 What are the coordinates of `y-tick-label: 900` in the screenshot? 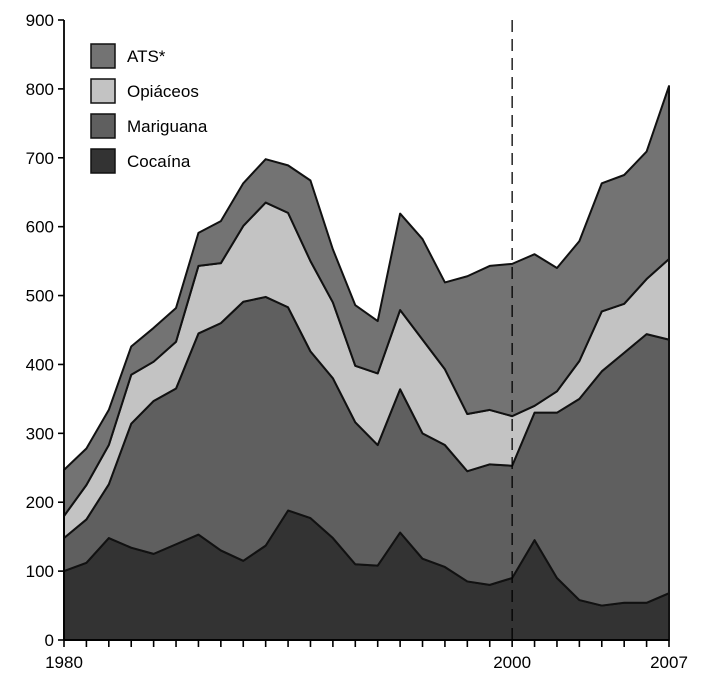 It's located at (40, 20).